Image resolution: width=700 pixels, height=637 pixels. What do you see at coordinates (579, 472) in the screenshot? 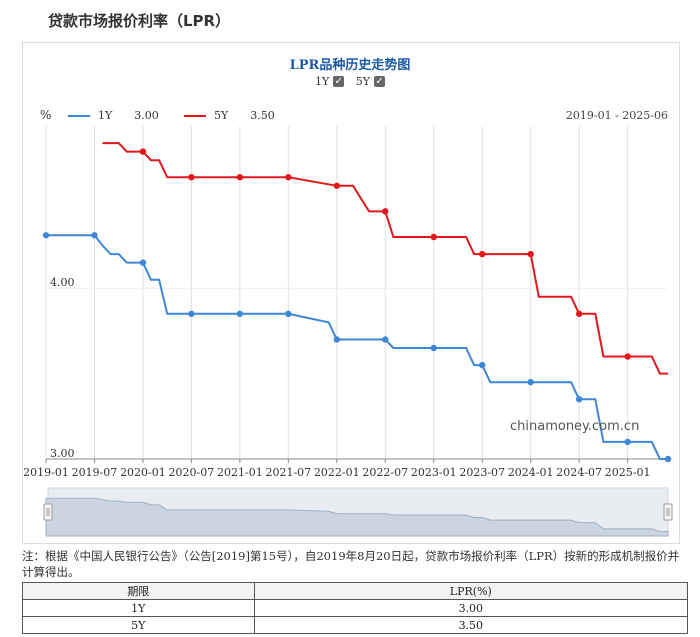
I see `x-tick-label: 2024-07` at bounding box center [579, 472].